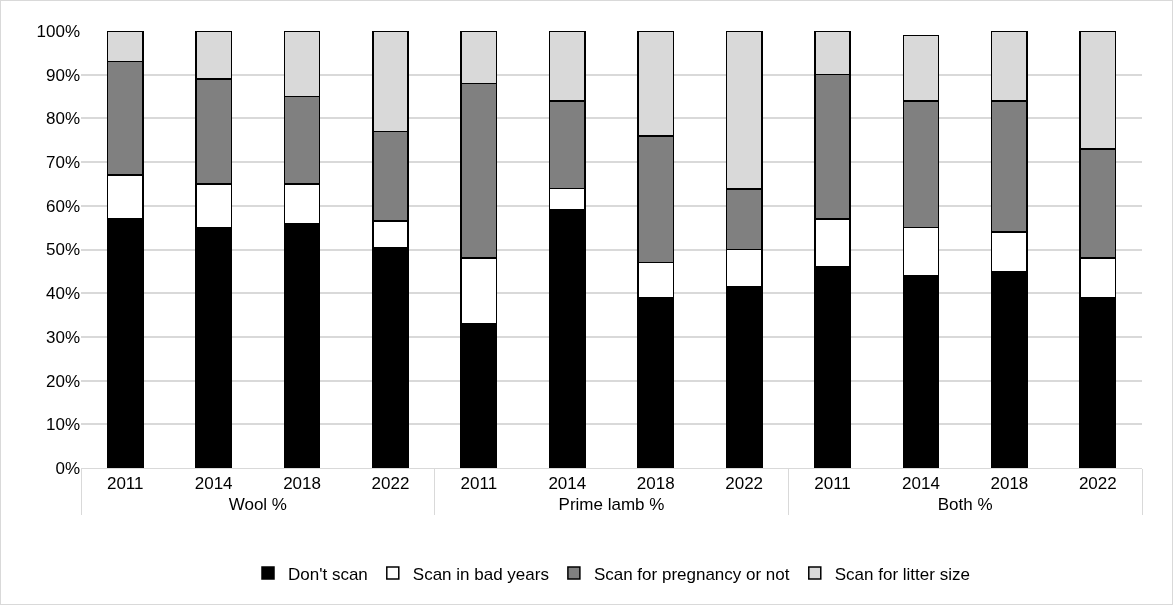 The image size is (1173, 605). Describe the element at coordinates (691, 574) in the screenshot. I see `legend-label: Scan for pregnancy or not` at that location.